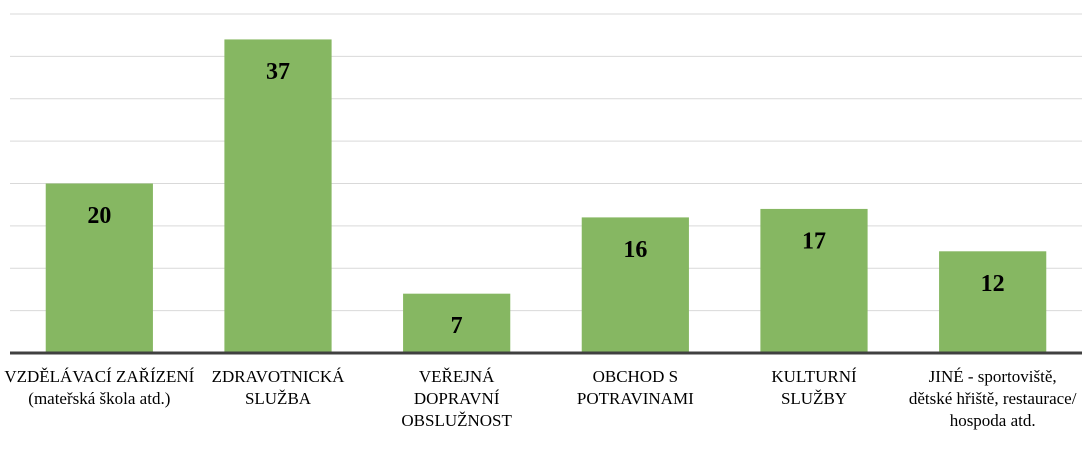 Image resolution: width=1082 pixels, height=459 pixels. Describe the element at coordinates (814, 241) in the screenshot. I see `data-label: 17` at that location.